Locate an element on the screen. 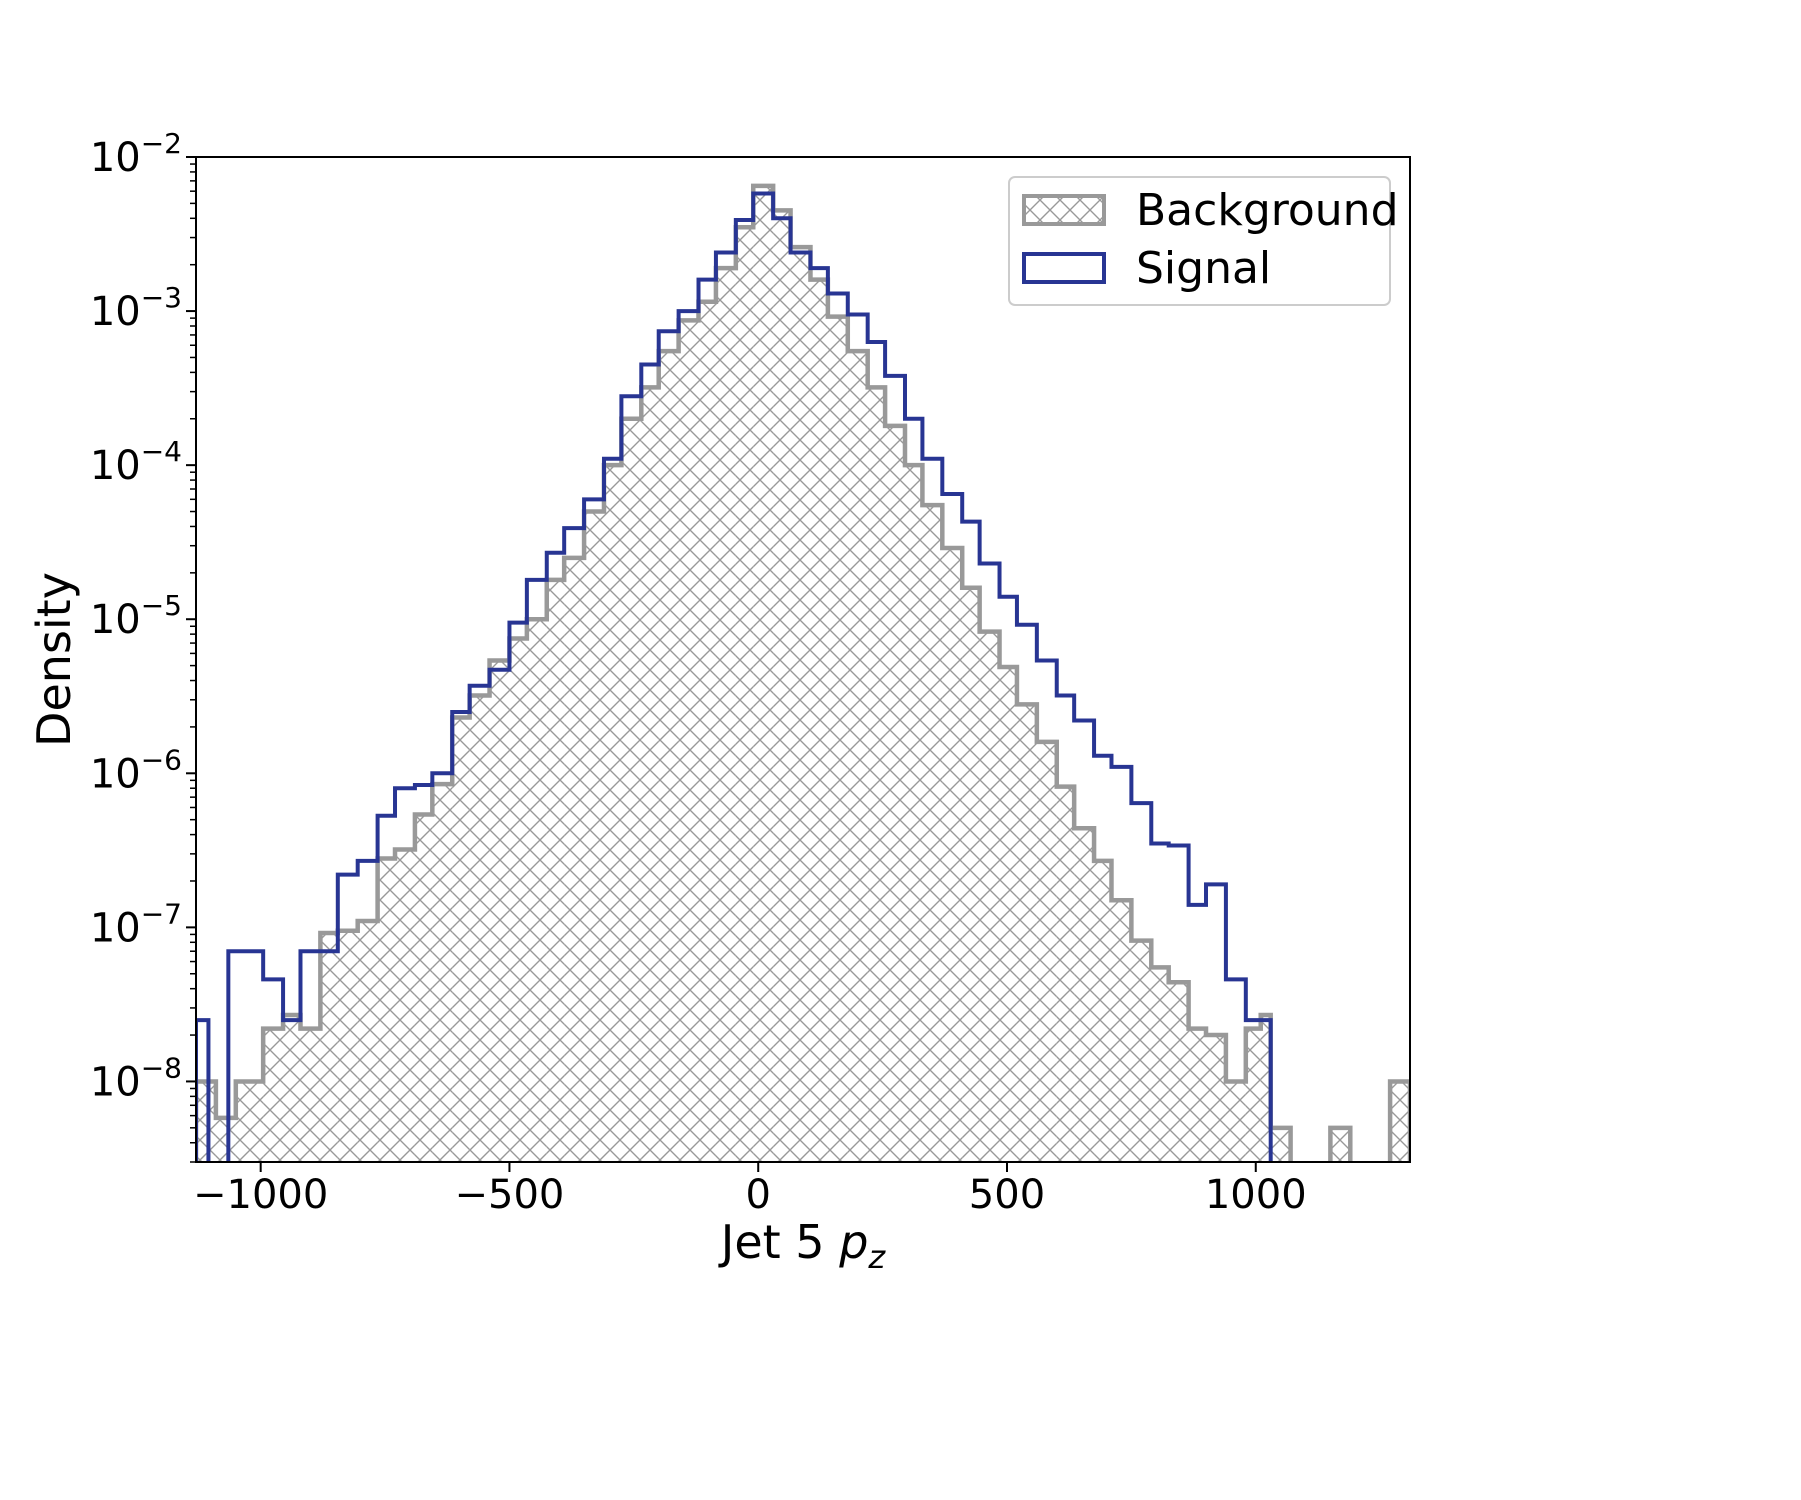  x-tick-label: 500 is located at coordinates (1007, 1195).